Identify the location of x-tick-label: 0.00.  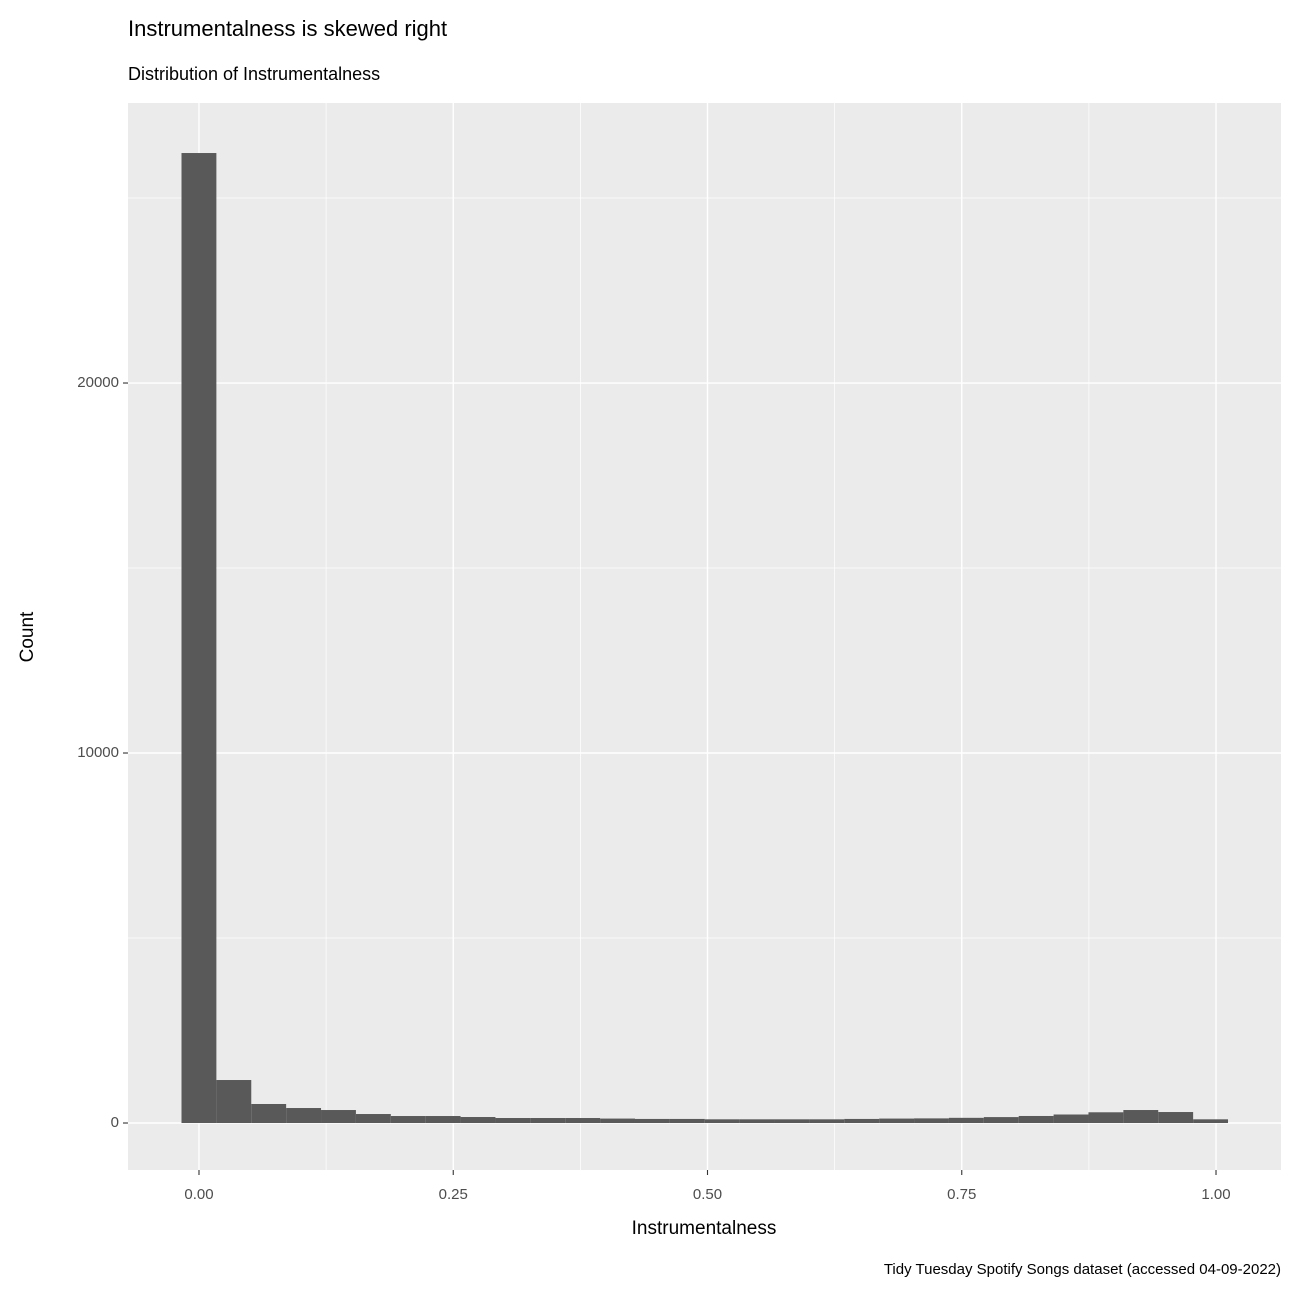
(198, 1194).